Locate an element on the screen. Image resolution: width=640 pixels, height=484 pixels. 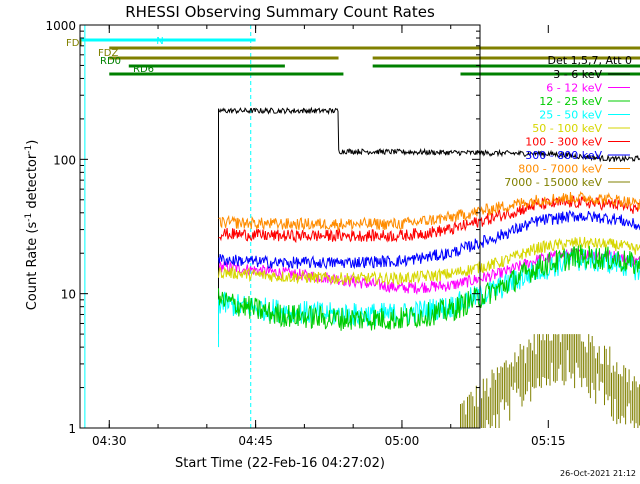
footer-timestamp: 26-Oct-2021 21:12 is located at coordinates (598, 473).